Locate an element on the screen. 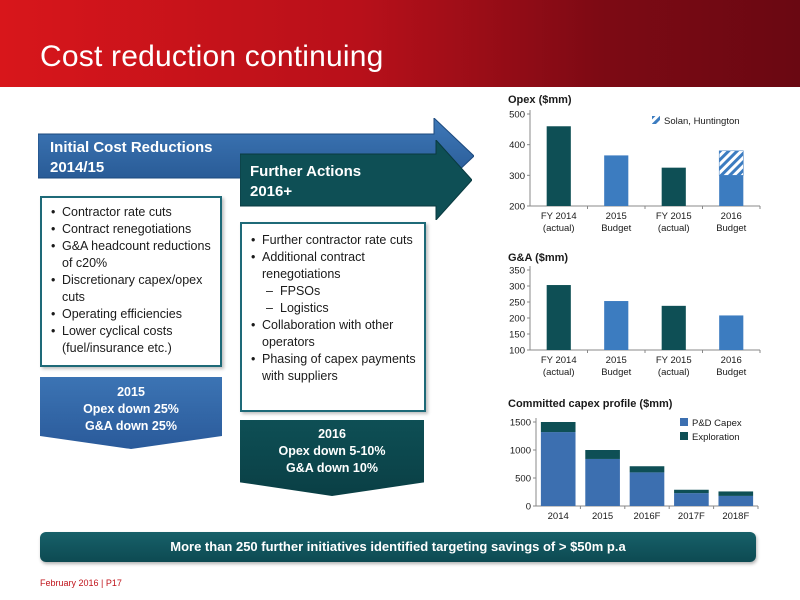 The width and height of the screenshot is (800, 600). footer-date-page: February 2016 | P17 is located at coordinates (81, 583).